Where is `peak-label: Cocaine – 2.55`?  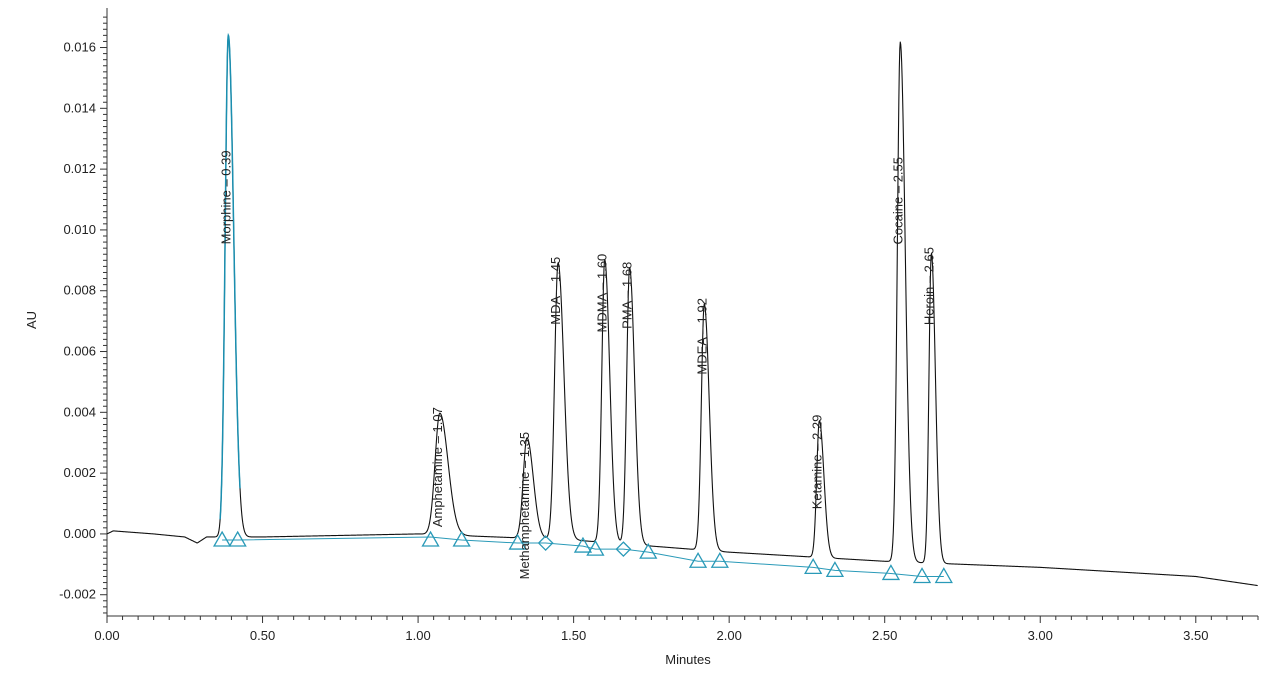
peak-label: Cocaine – 2.55 is located at coordinates (897, 200).